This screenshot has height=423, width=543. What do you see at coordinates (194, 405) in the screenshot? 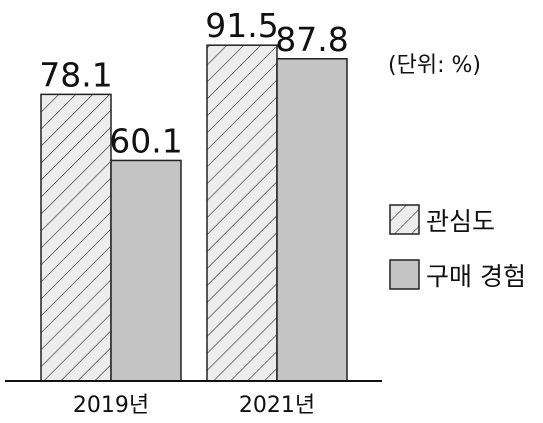
I see `category-labels-group: 2019년 2021년` at bounding box center [194, 405].